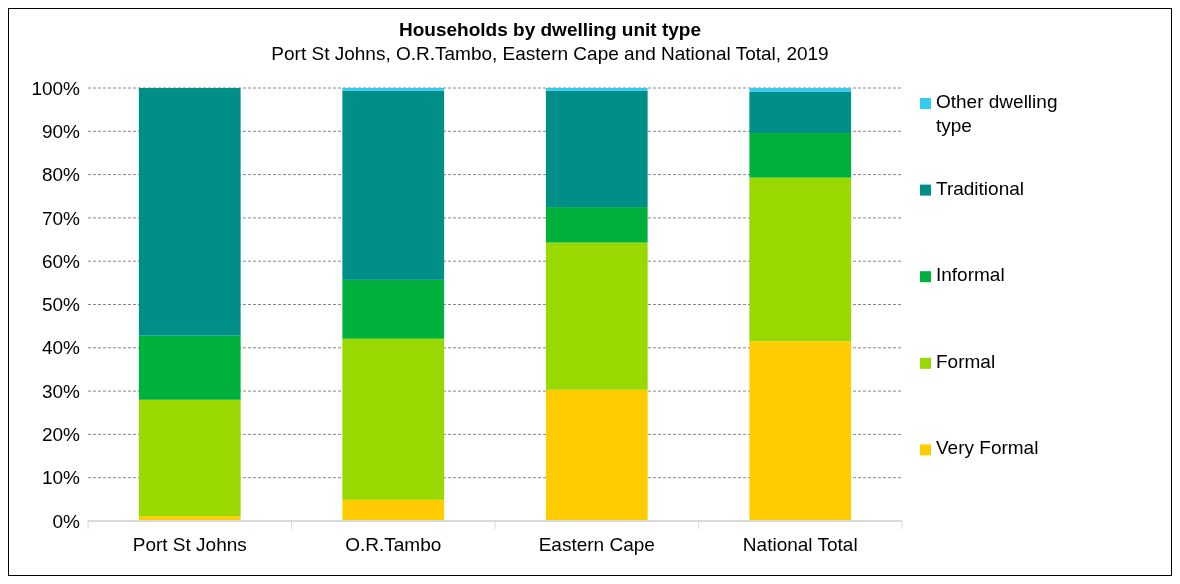 The height and width of the screenshot is (584, 1180). I want to click on y-tick-label: 0%, so click(66, 521).